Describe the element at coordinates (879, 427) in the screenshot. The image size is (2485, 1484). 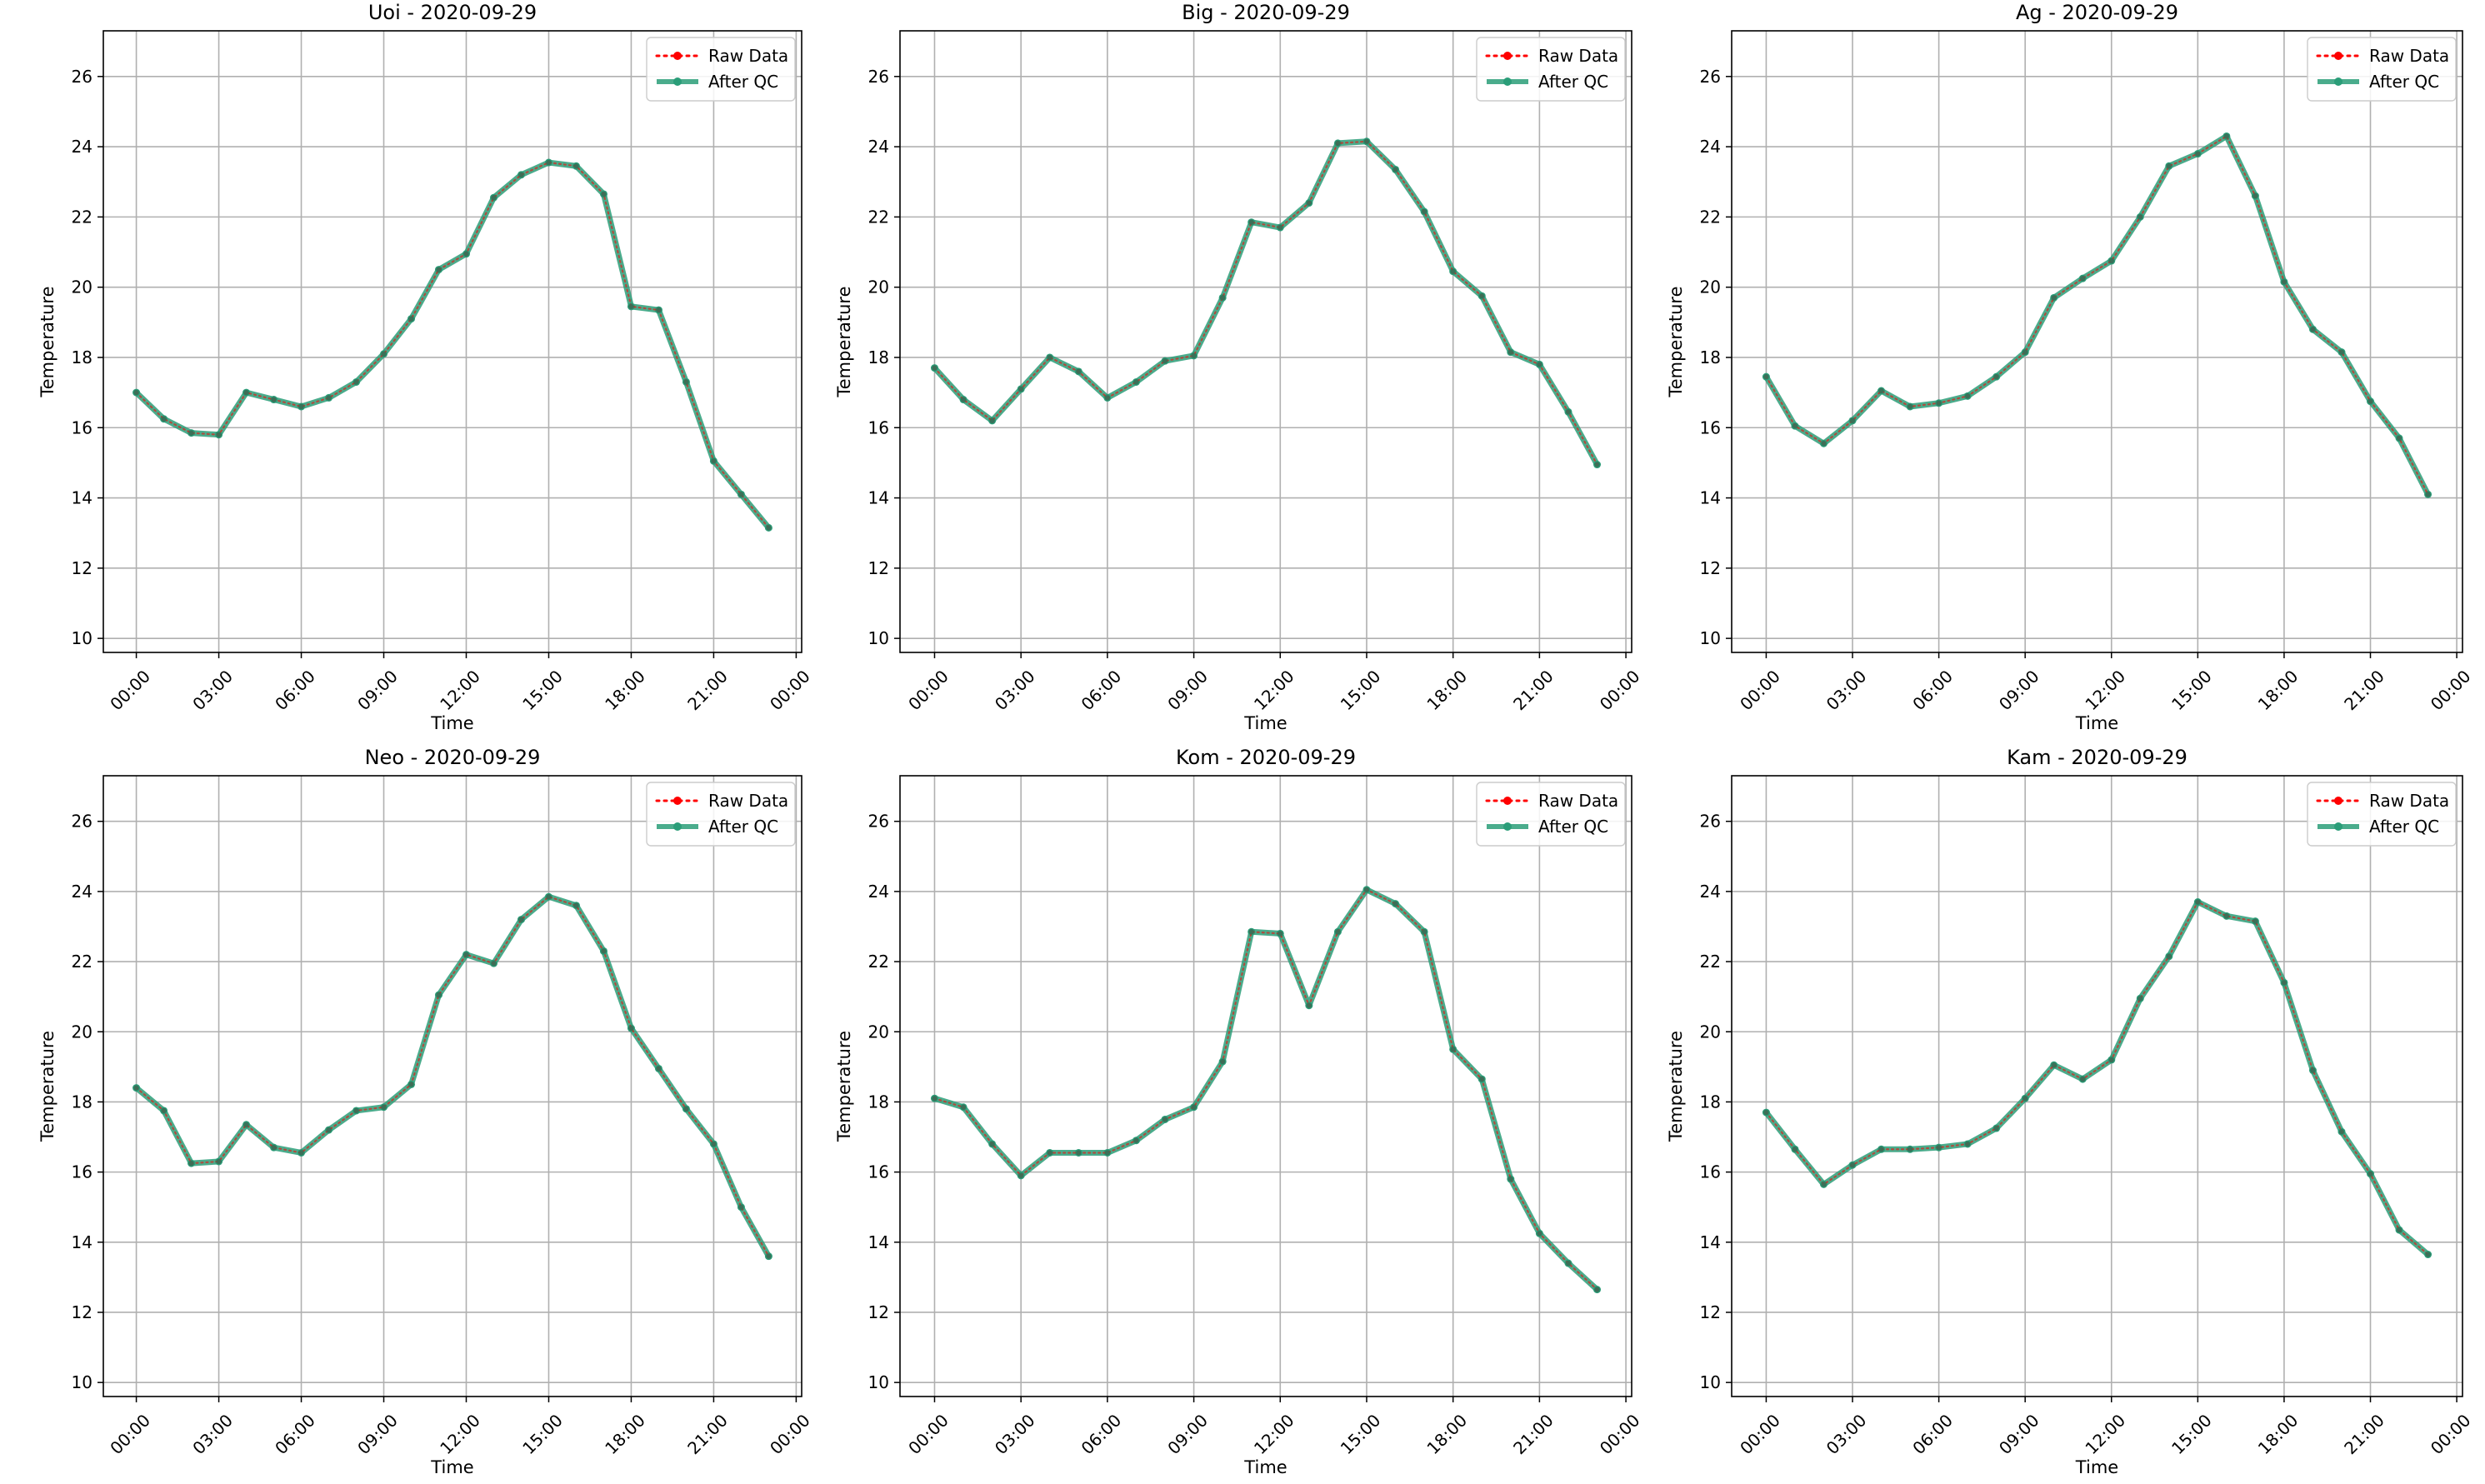
I see `y-tick-label: 16` at that location.